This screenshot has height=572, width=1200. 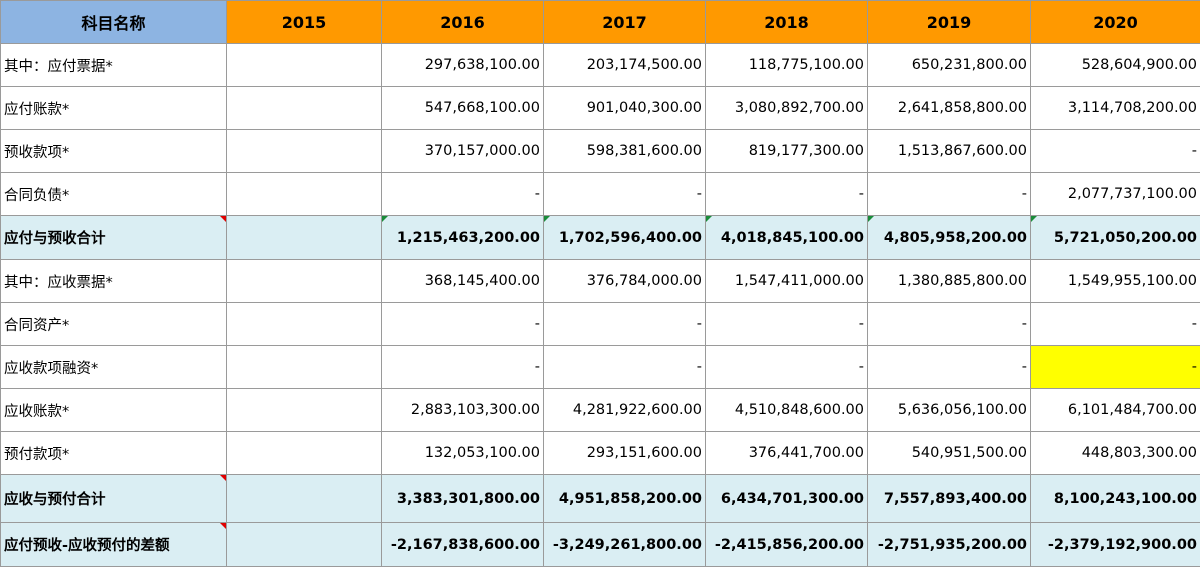 What do you see at coordinates (113, 324) in the screenshot?
I see `row-label: 合同资产*` at bounding box center [113, 324].